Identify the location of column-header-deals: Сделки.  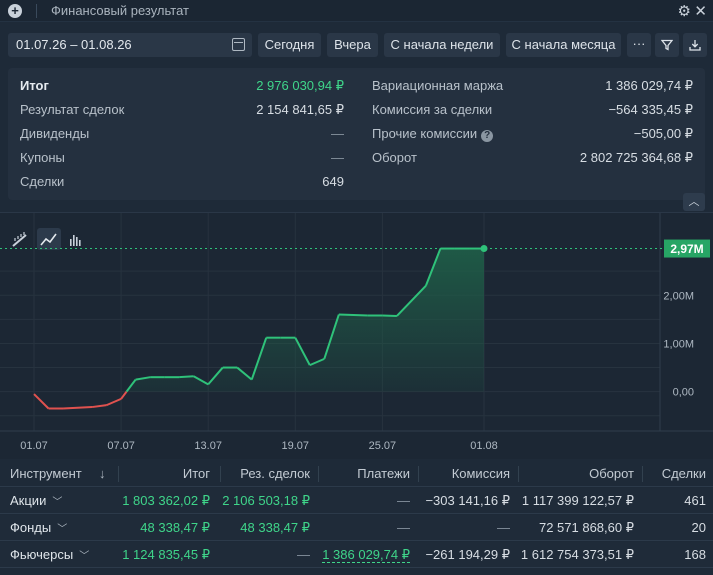
(683, 473).